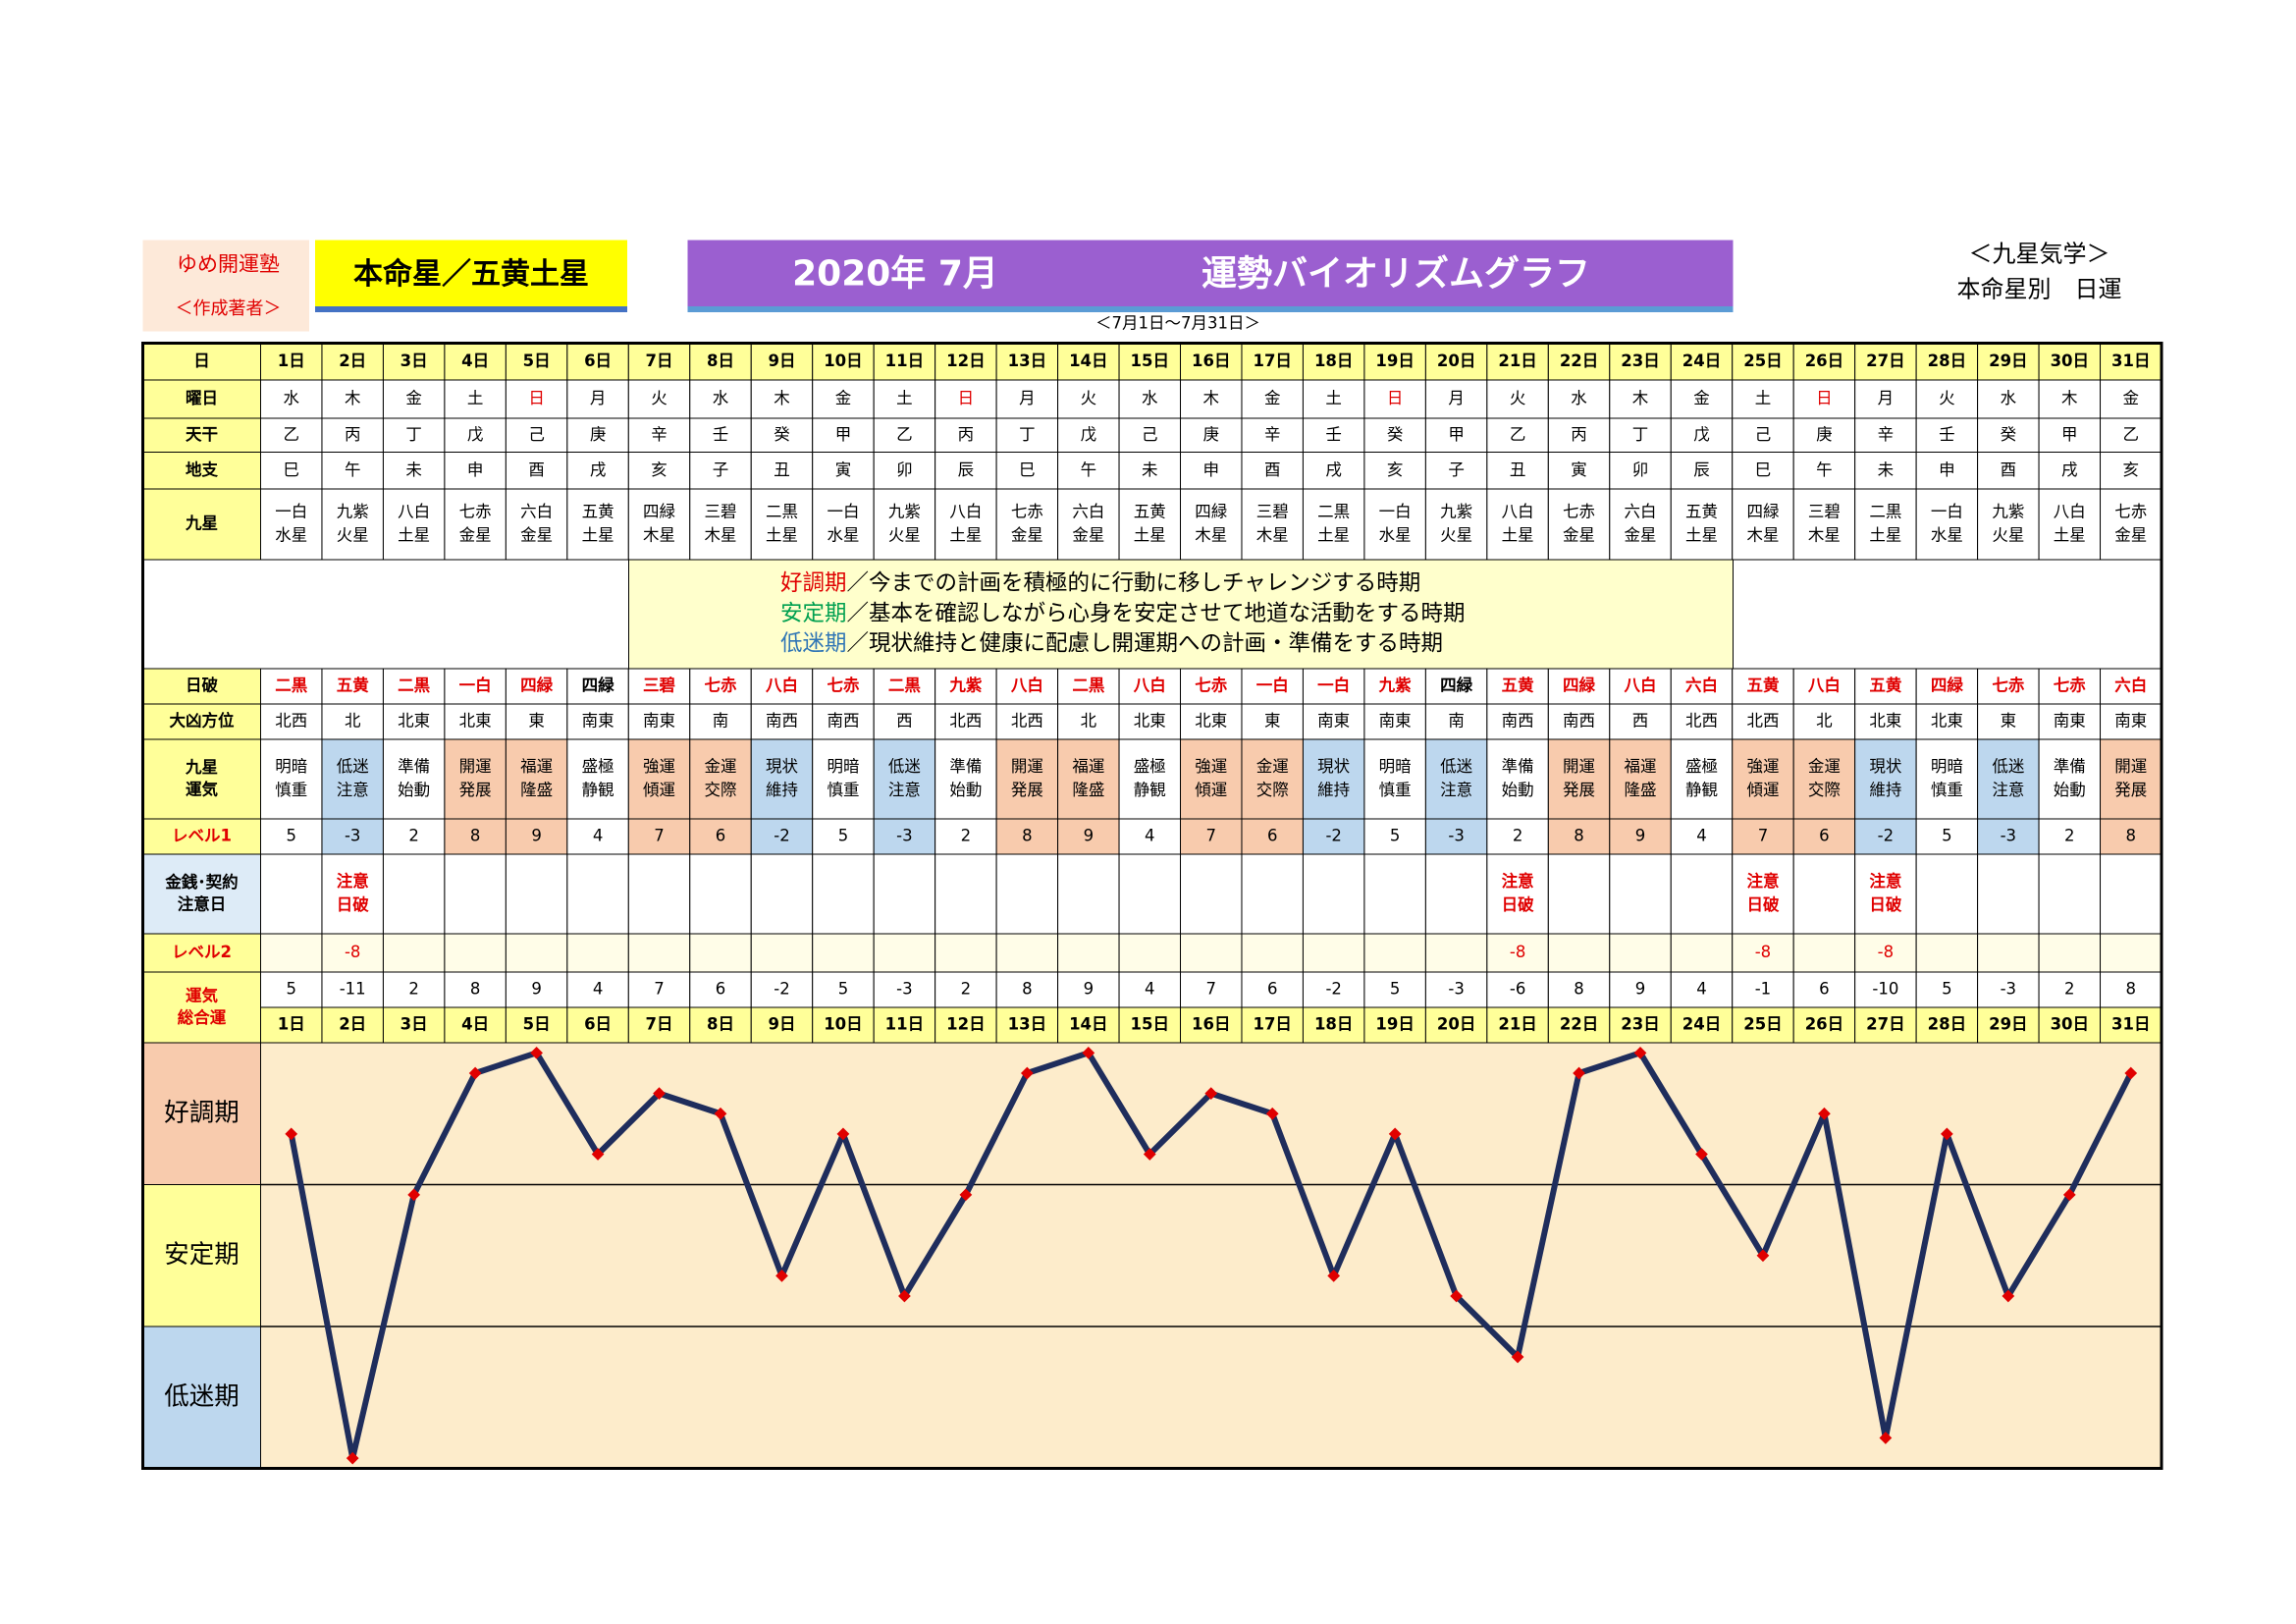 The image size is (2296, 1624). What do you see at coordinates (292, 1024) in the screenshot?
I see `day-text: 1日` at bounding box center [292, 1024].